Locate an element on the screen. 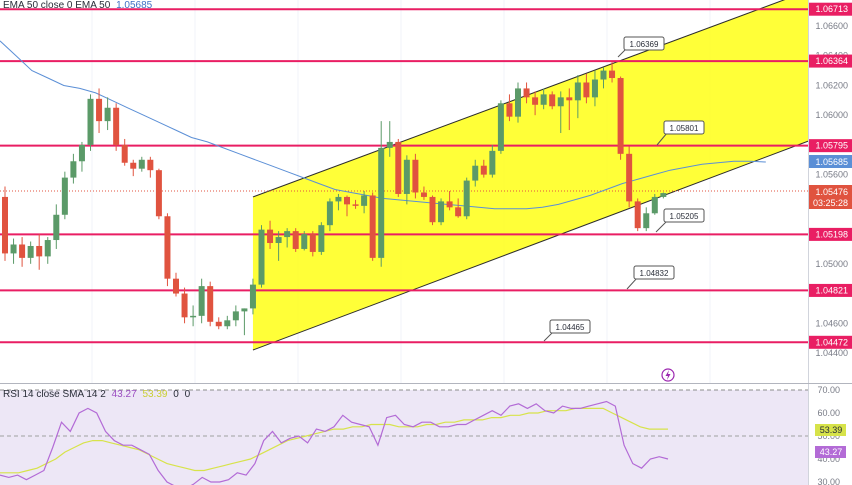 This screenshot has height=485, width=852. price-tick-label: 1.04400 is located at coordinates (831, 353).